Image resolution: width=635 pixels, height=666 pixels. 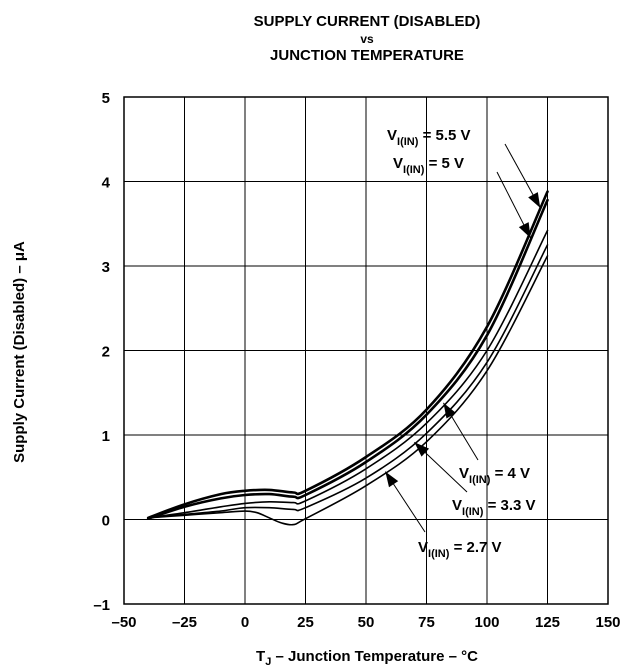 I want to click on x-tick-label: 25, so click(x=305, y=622).